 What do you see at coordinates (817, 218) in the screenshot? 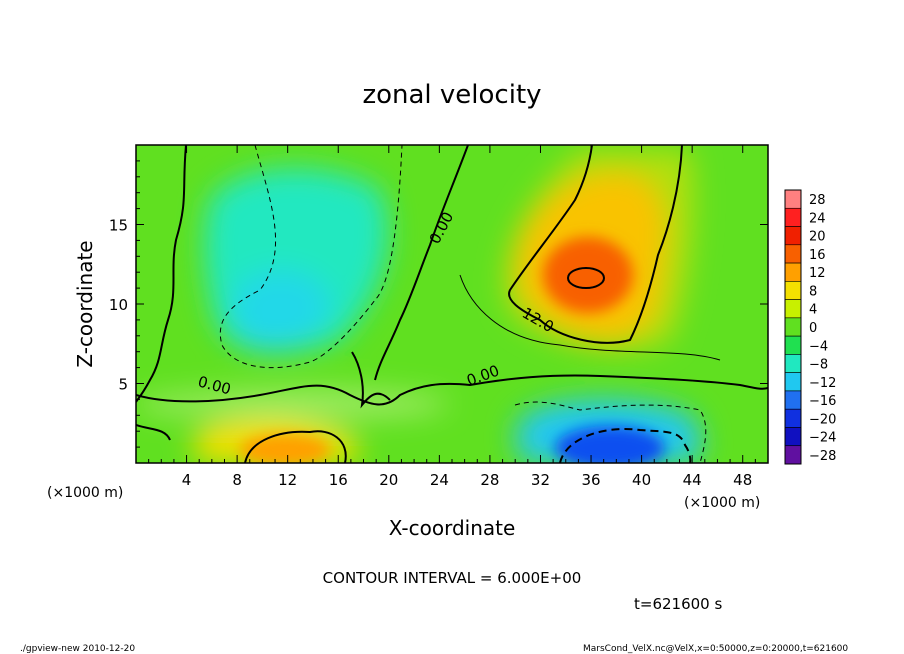
I see `colorbar-label: 24` at bounding box center [817, 218].